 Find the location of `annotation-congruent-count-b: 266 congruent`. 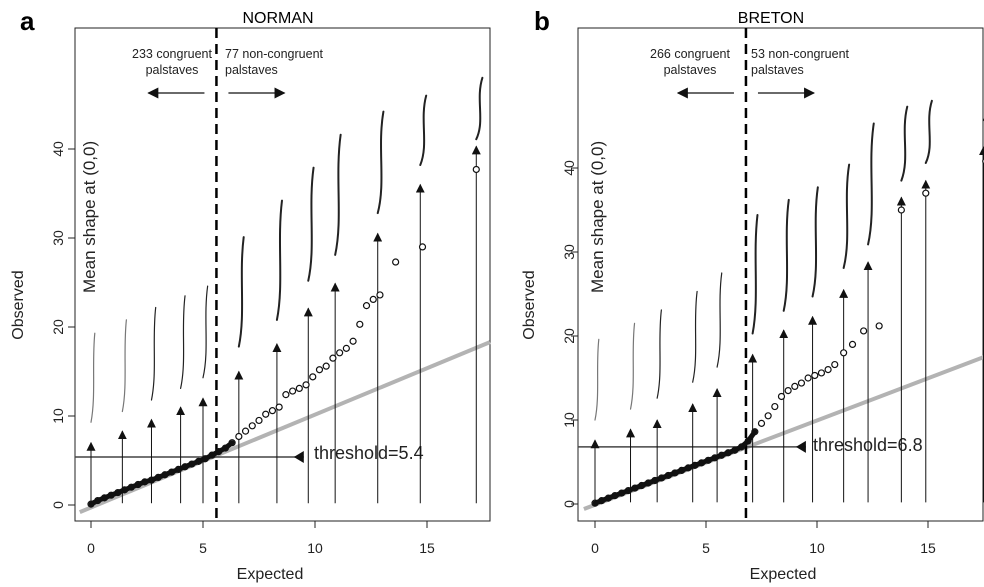

annotation-congruent-count-b: 266 congruent is located at coordinates (690, 54).